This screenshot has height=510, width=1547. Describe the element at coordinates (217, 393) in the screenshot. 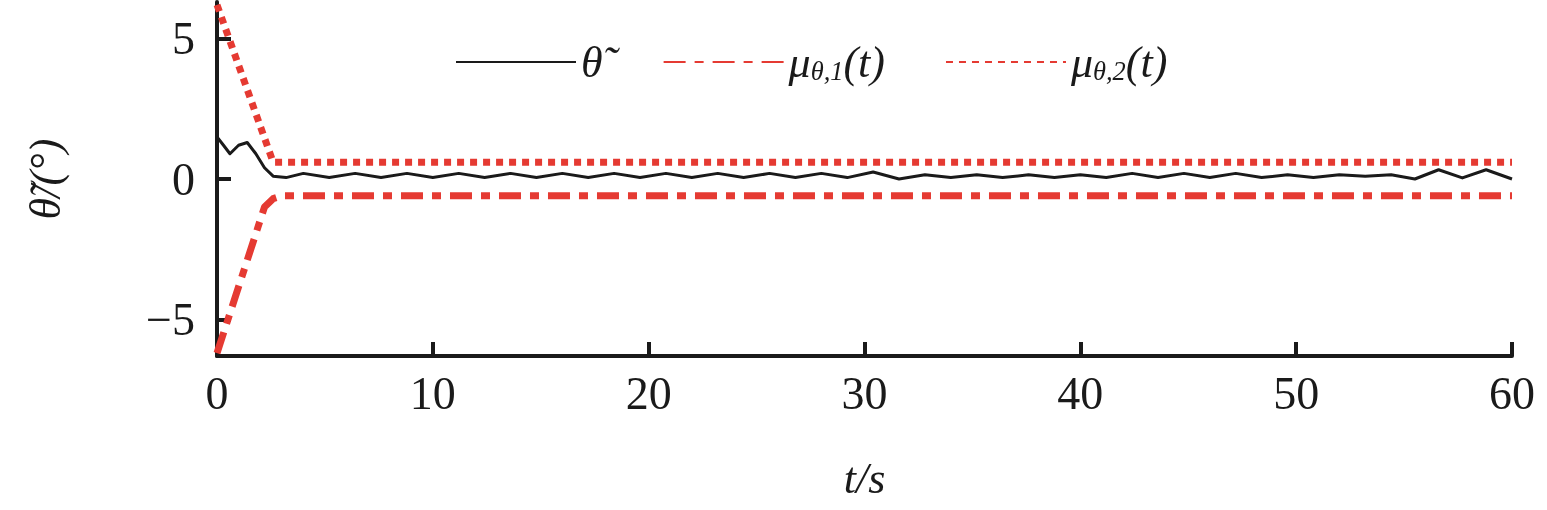

I see `x-tick-label: 0` at that location.